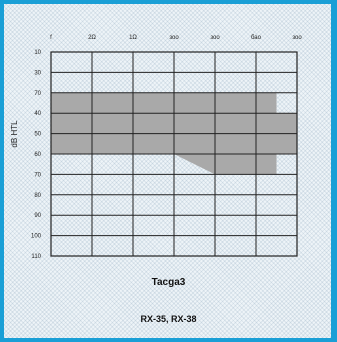 The image size is (337, 342). Describe the element at coordinates (92, 38) in the screenshot. I see `x-tick-label: 2Ω` at that location.